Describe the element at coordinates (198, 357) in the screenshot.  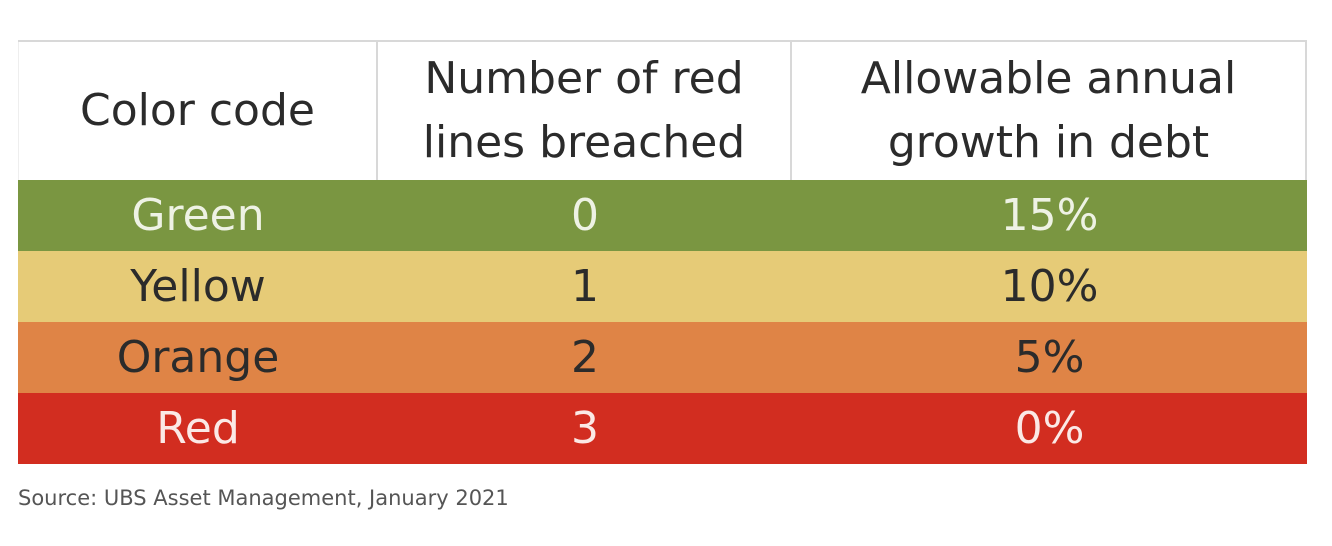
I see `table-cell: Orange` at that location.